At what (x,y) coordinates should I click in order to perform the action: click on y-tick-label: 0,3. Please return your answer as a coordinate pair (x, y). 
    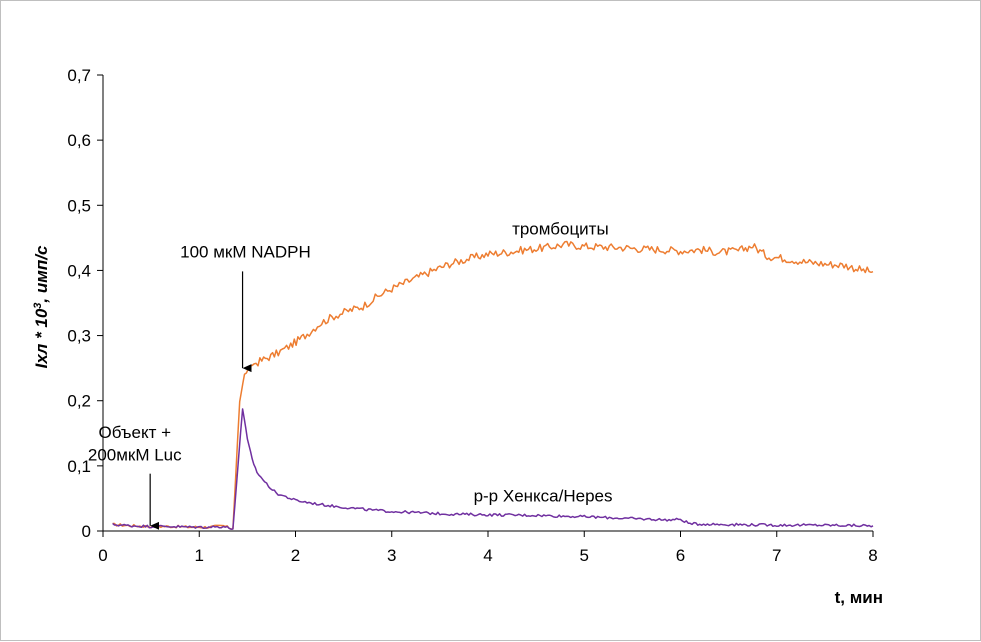
    Looking at the image, I should click on (79, 336).